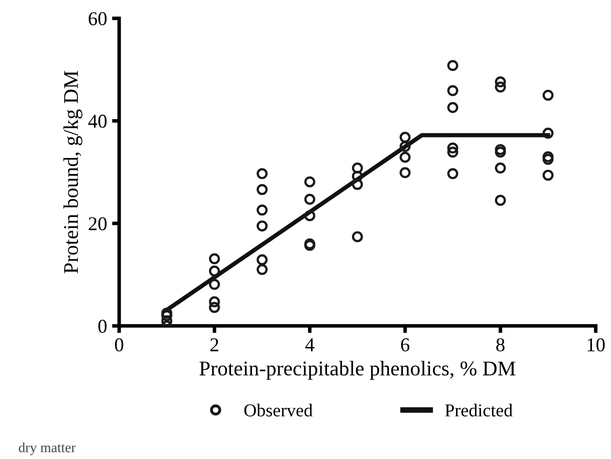 The image size is (611, 459). Describe the element at coordinates (97, 223) in the screenshot. I see `y-tick-label: 20` at that location.